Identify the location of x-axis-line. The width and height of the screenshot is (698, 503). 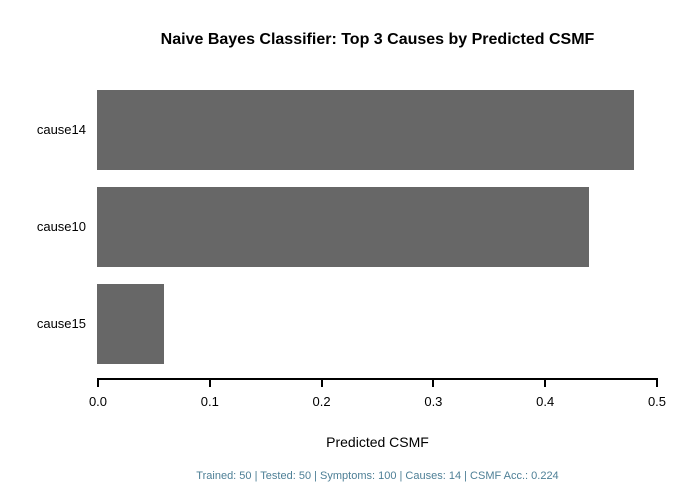
(377, 379).